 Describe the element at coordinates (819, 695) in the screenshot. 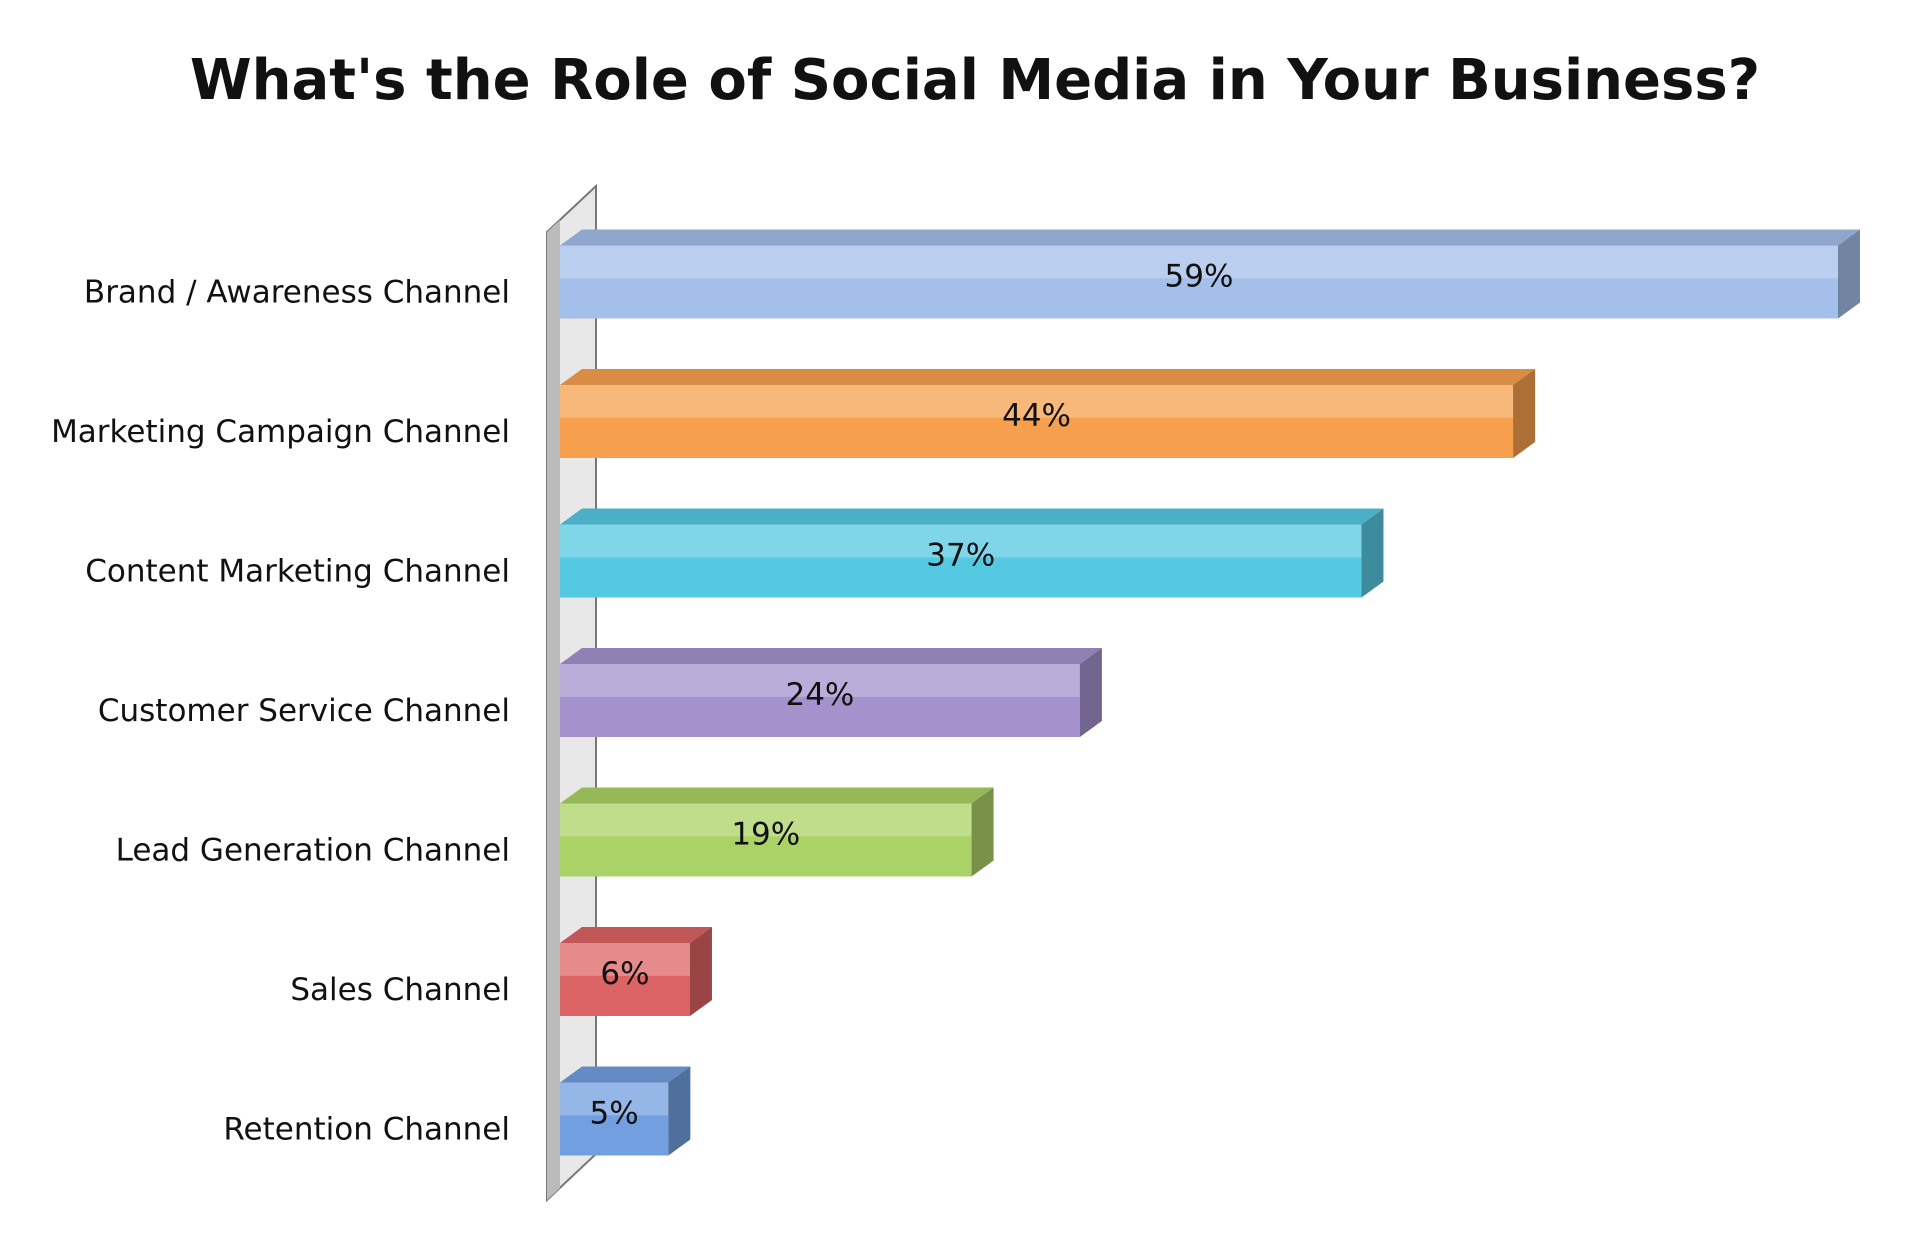

I see `value-label: 24%` at that location.